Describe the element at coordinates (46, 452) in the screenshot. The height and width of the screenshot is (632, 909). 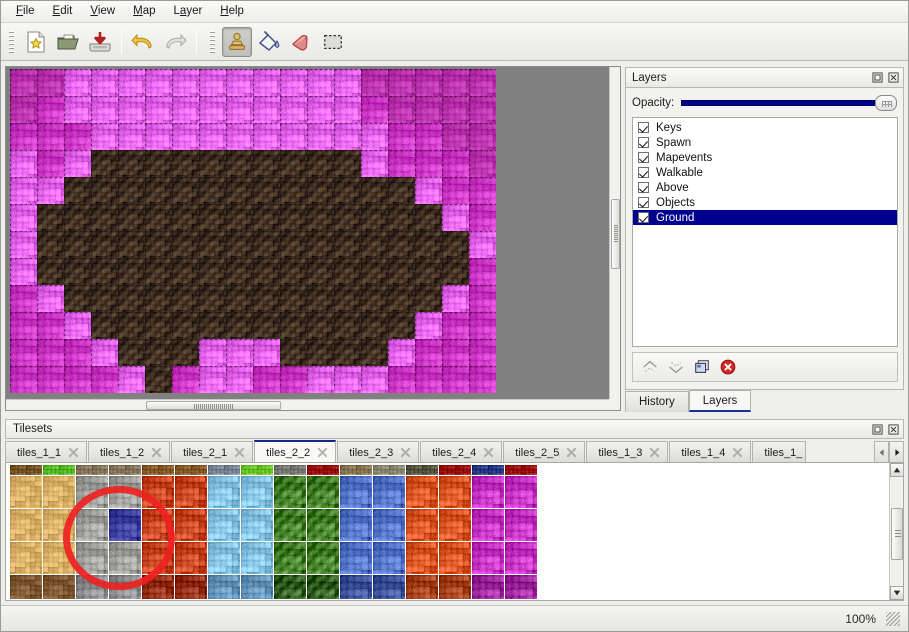
I see `tileset-tab-tiles_1_1: tiles_1_1` at that location.